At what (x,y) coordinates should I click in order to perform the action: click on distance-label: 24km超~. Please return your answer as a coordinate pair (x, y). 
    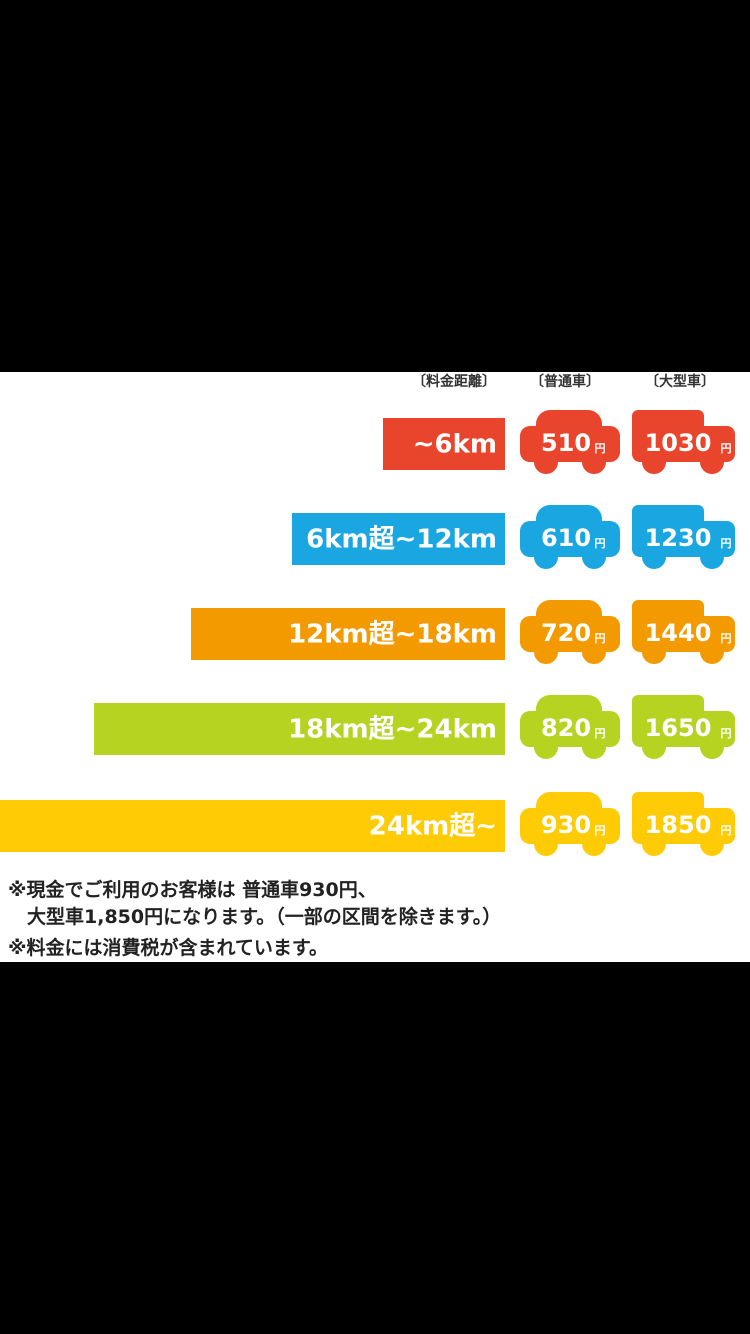
    Looking at the image, I should click on (433, 827).